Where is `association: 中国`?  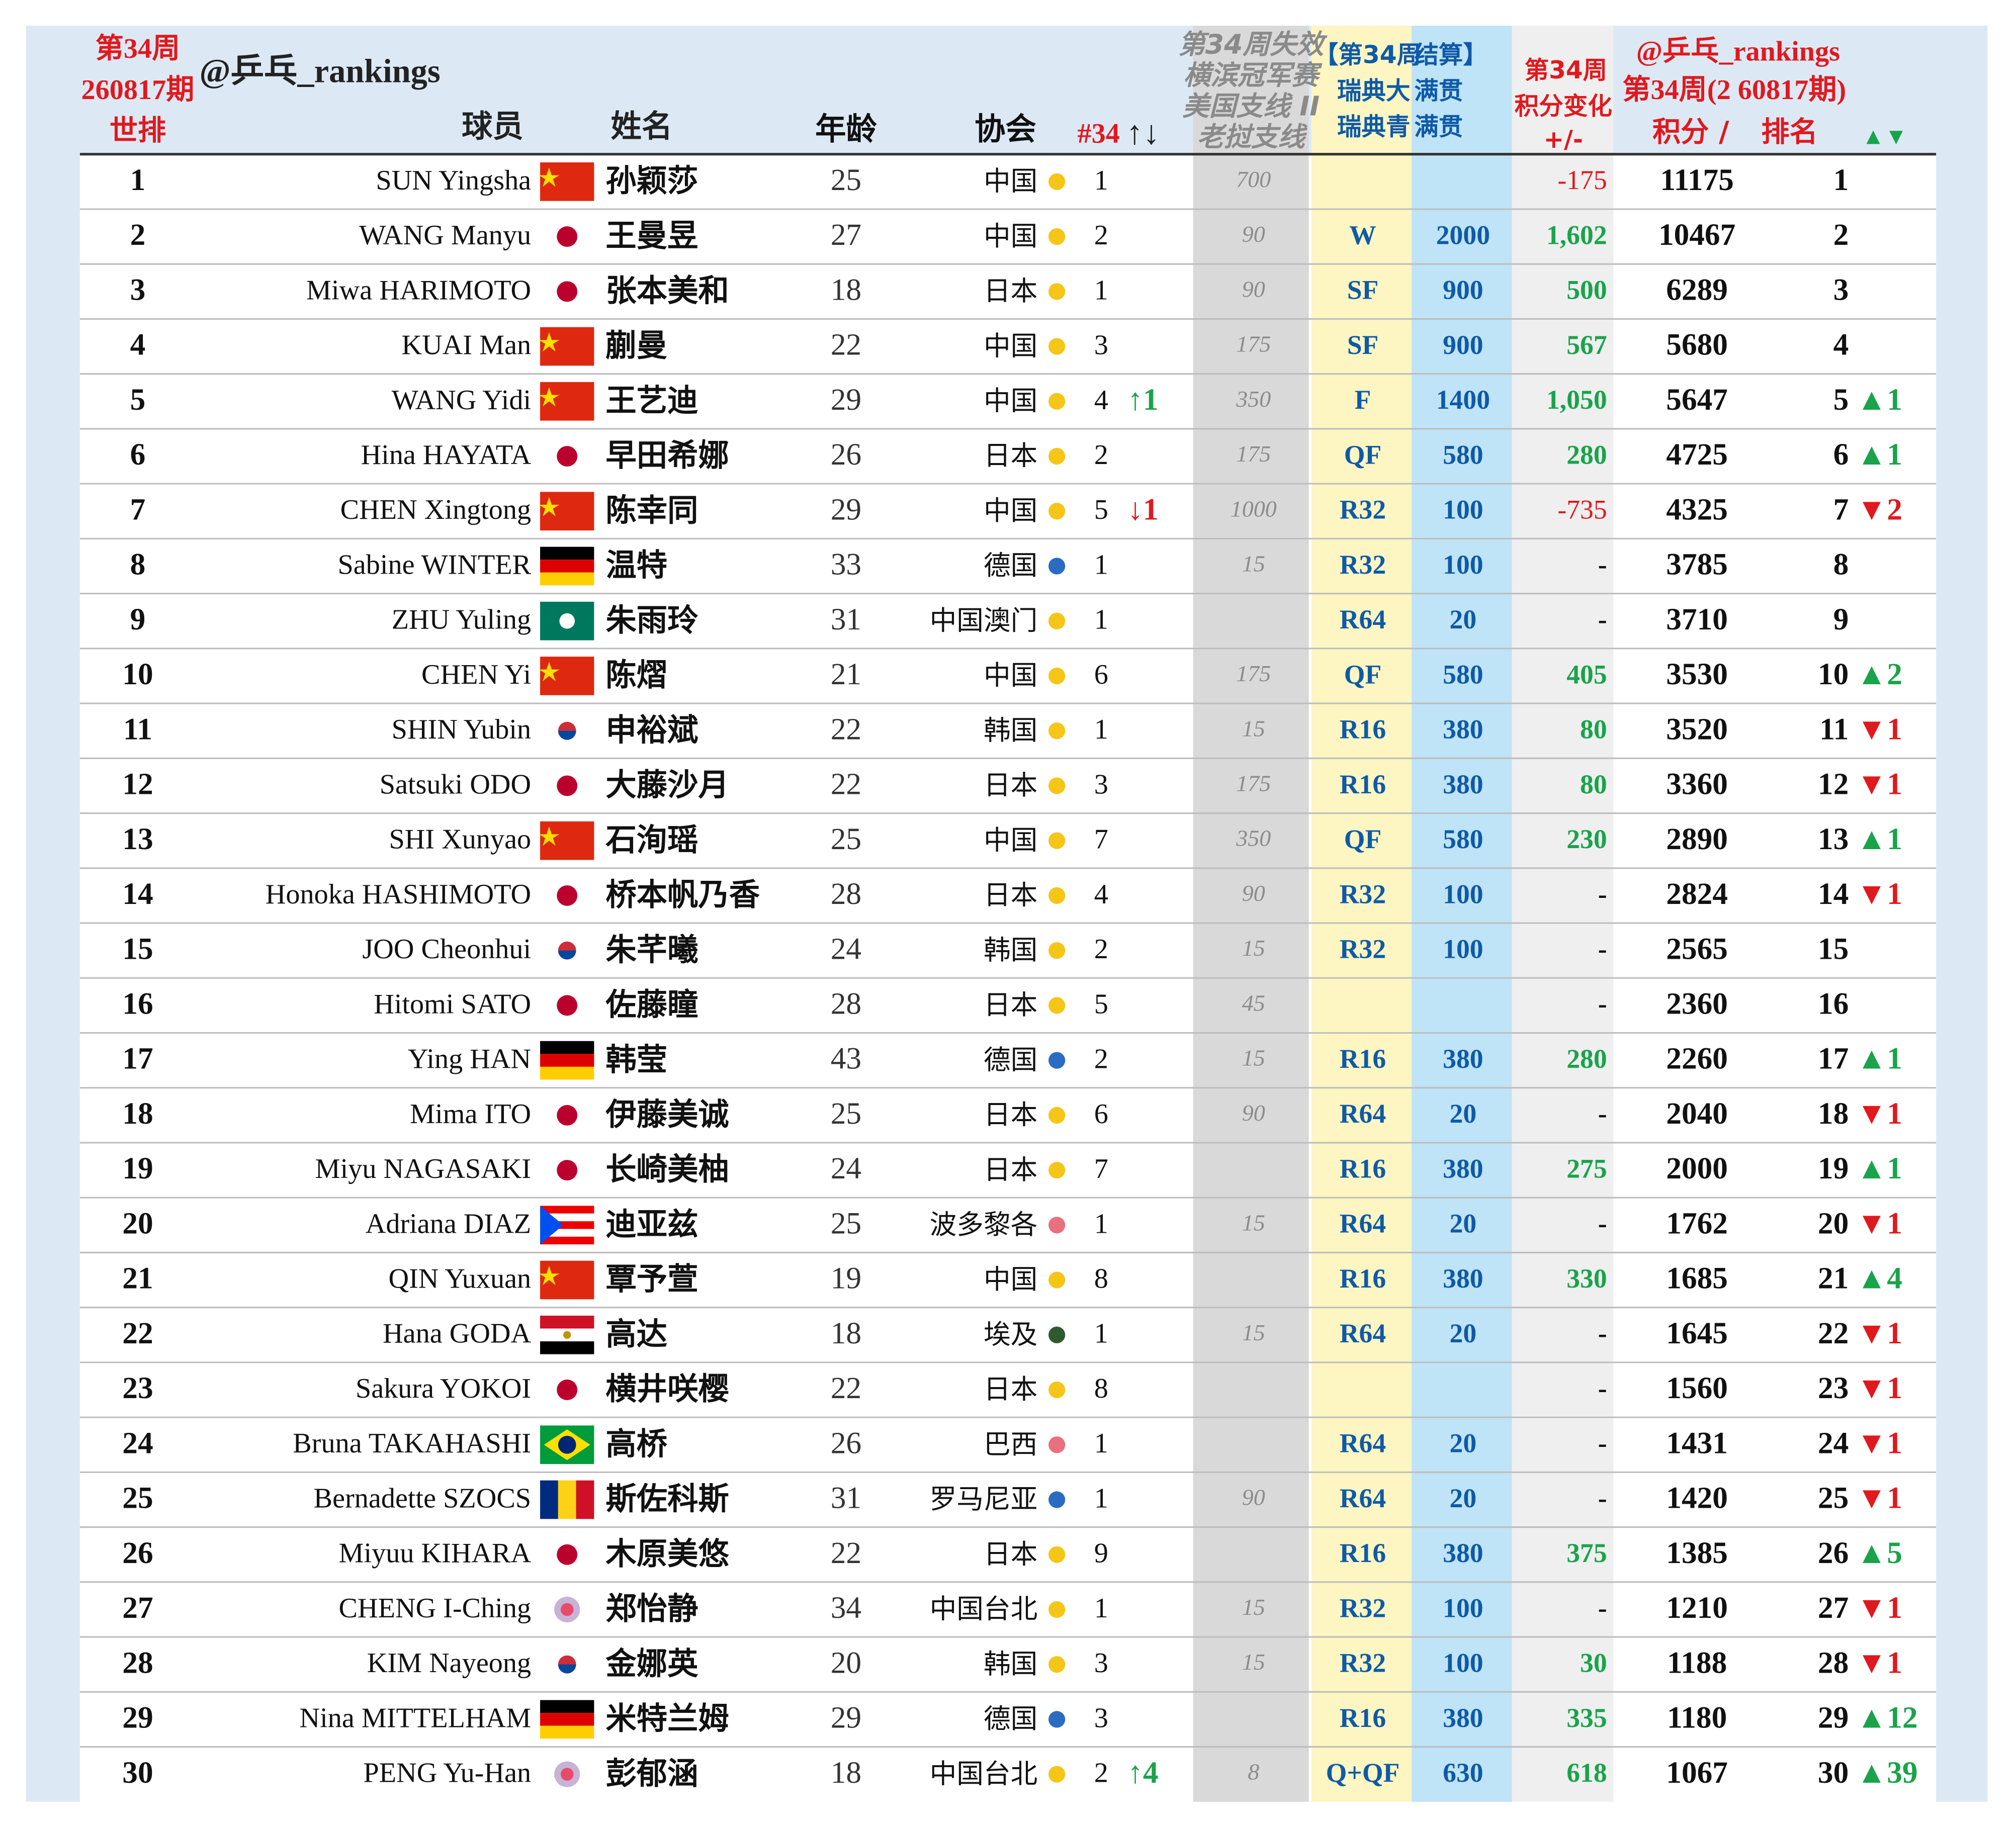
association: 中国 is located at coordinates (1011, 345).